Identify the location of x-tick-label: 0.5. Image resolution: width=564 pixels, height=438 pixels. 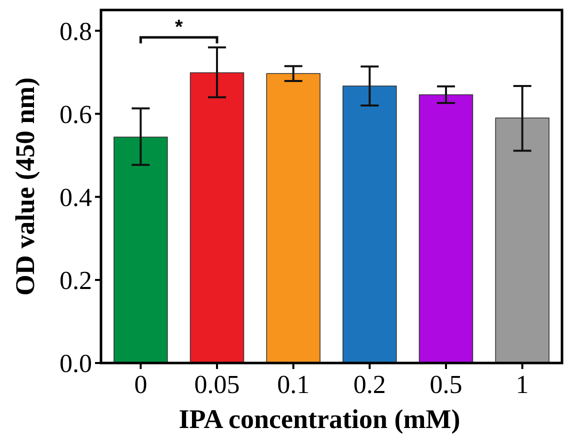
(446, 384).